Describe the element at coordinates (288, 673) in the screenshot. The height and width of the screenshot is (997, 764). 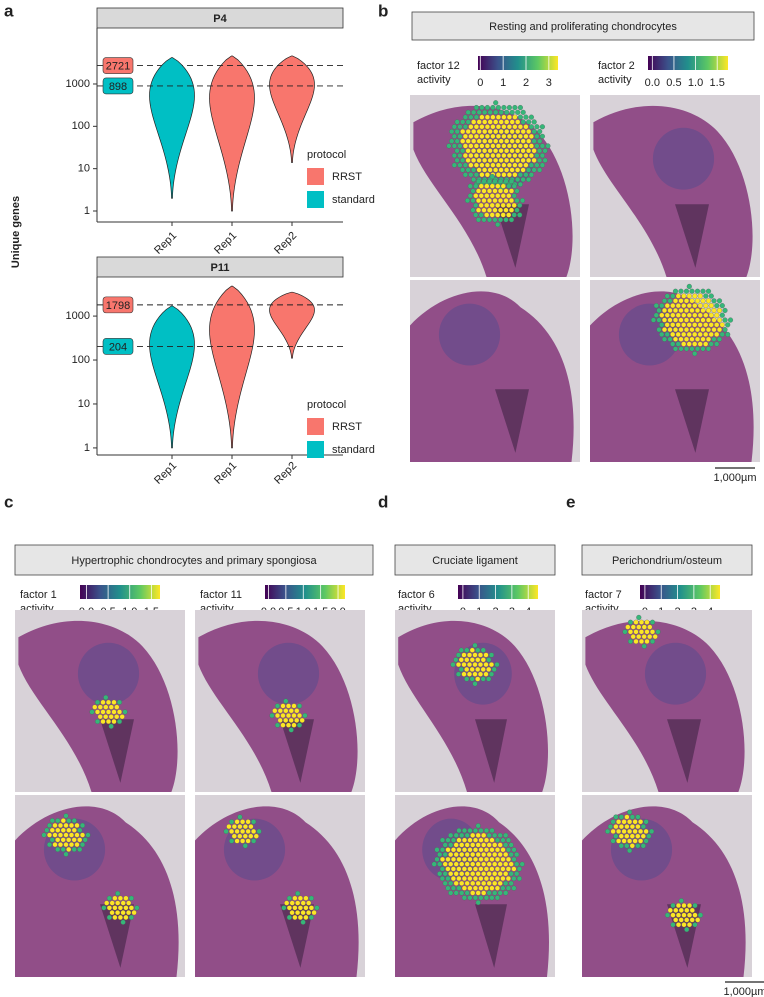
I see `tissue-structure` at that location.